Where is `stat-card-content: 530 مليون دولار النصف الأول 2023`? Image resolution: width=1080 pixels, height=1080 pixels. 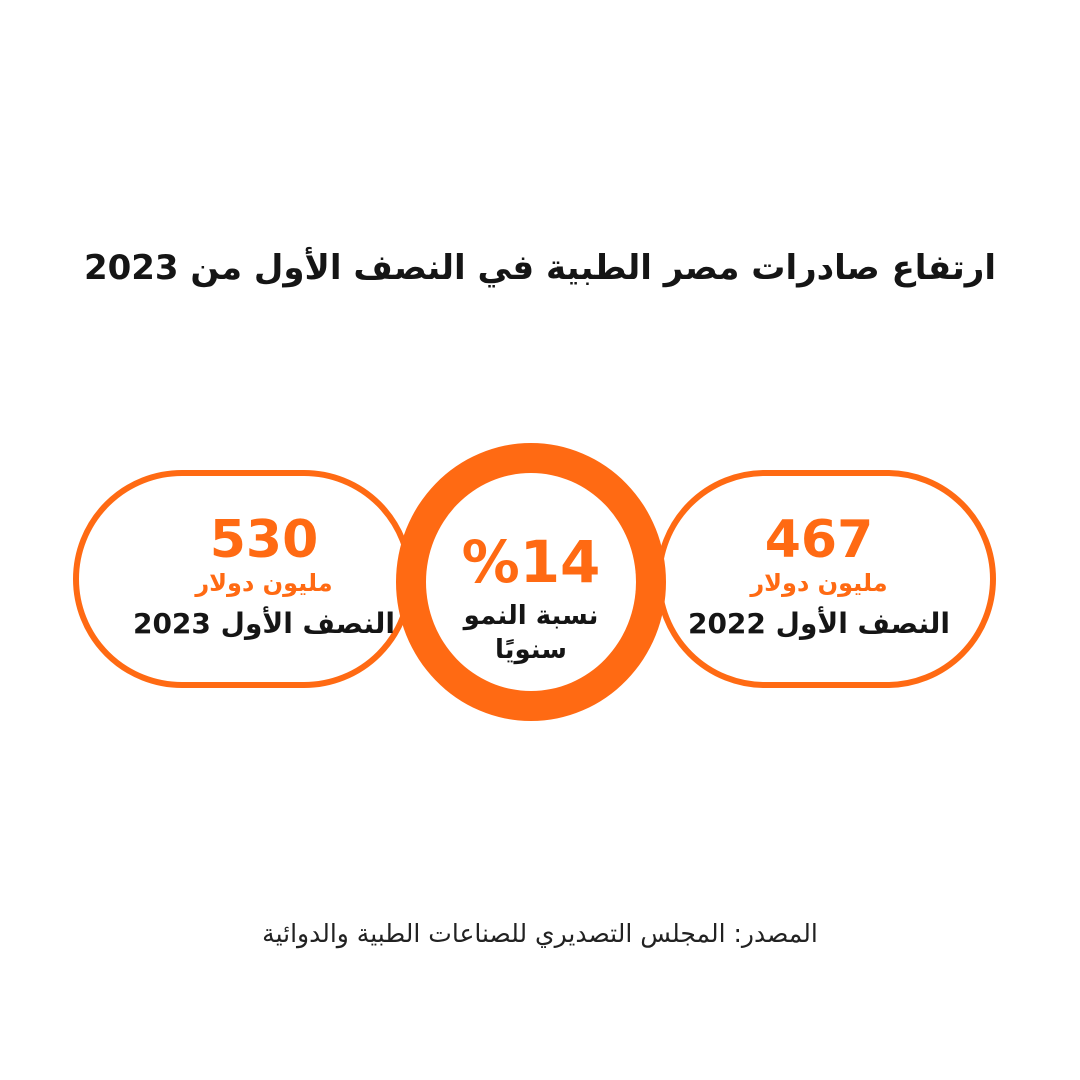
stat-card-content: 530 مليون دولار النصف الأول 2023 is located at coordinates (264, 578).